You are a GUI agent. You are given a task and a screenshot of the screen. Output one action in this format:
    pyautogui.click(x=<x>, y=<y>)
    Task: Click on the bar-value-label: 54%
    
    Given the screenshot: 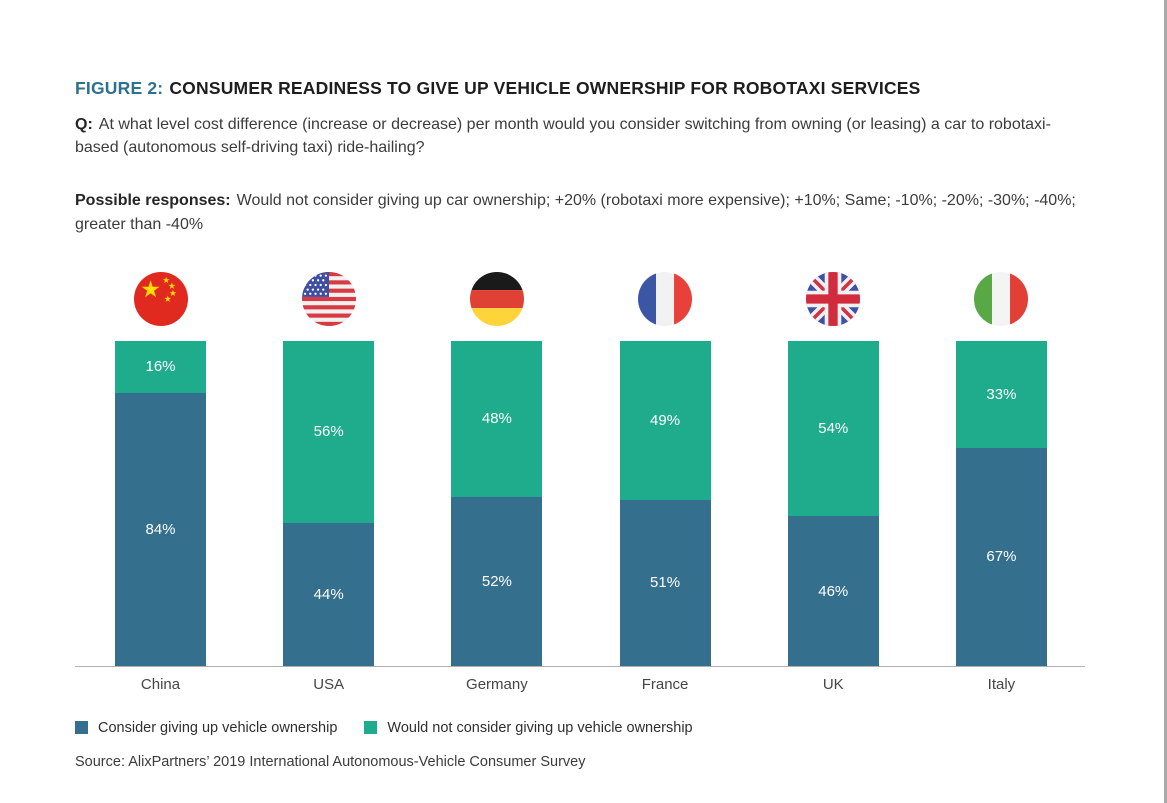 What is the action you would take?
    pyautogui.click(x=833, y=428)
    